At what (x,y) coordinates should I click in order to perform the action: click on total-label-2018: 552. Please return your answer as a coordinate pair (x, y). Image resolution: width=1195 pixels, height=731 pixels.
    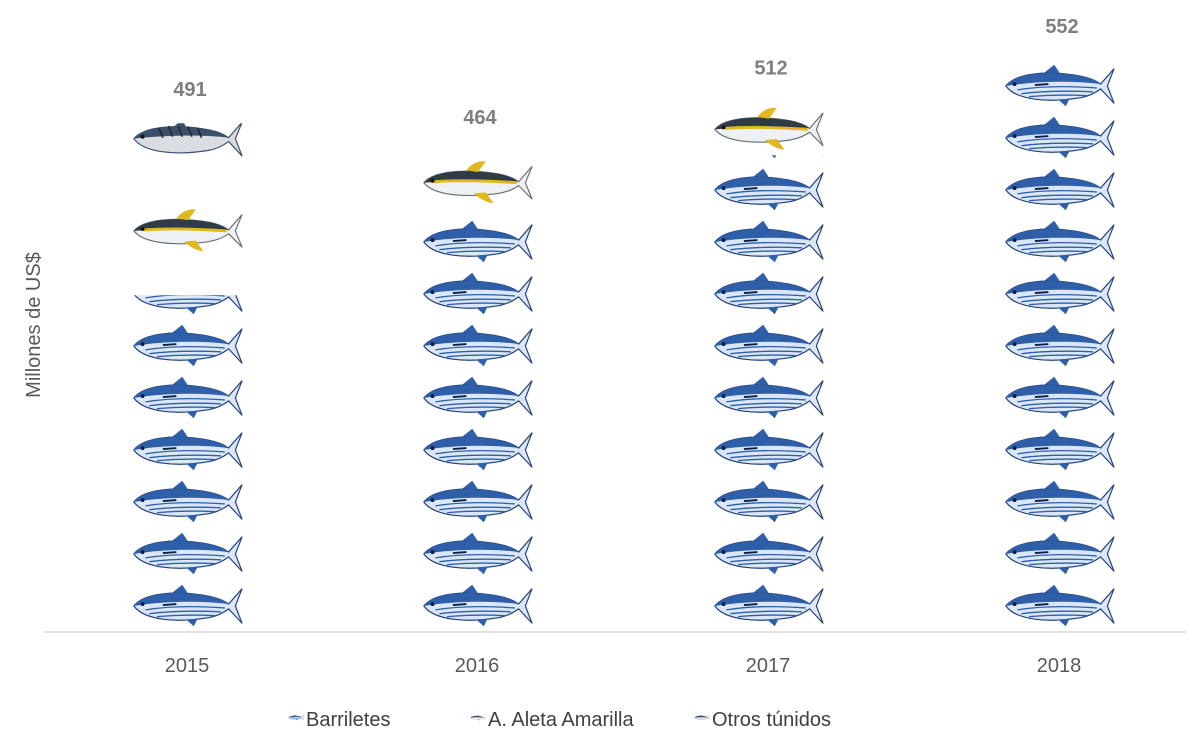
    Looking at the image, I should click on (1061, 27).